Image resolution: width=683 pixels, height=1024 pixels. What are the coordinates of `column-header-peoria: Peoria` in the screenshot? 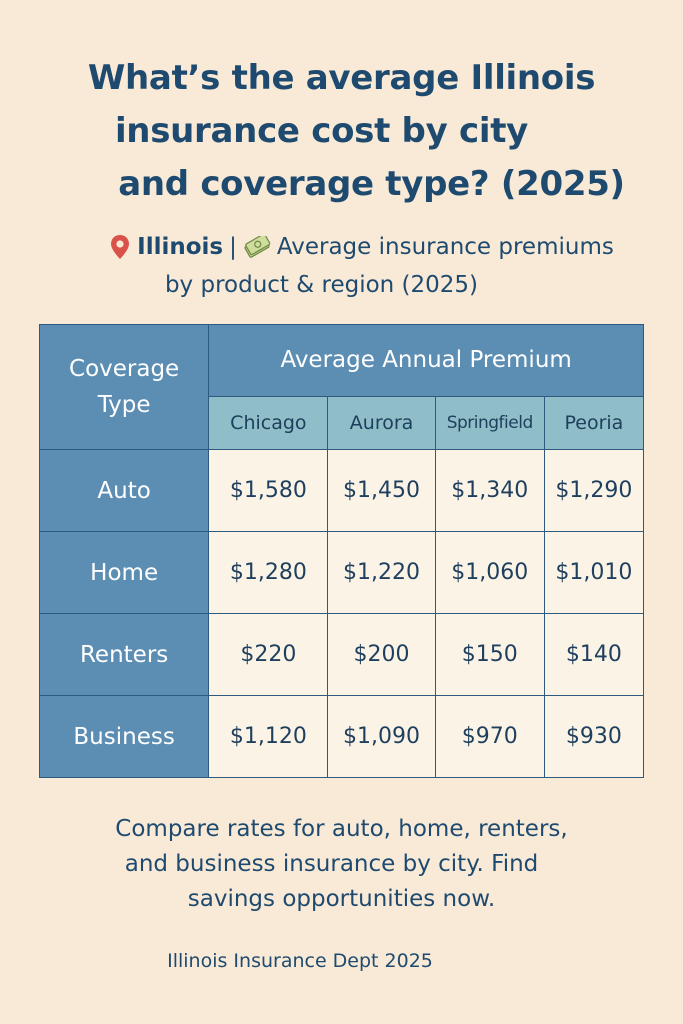 It's located at (594, 423).